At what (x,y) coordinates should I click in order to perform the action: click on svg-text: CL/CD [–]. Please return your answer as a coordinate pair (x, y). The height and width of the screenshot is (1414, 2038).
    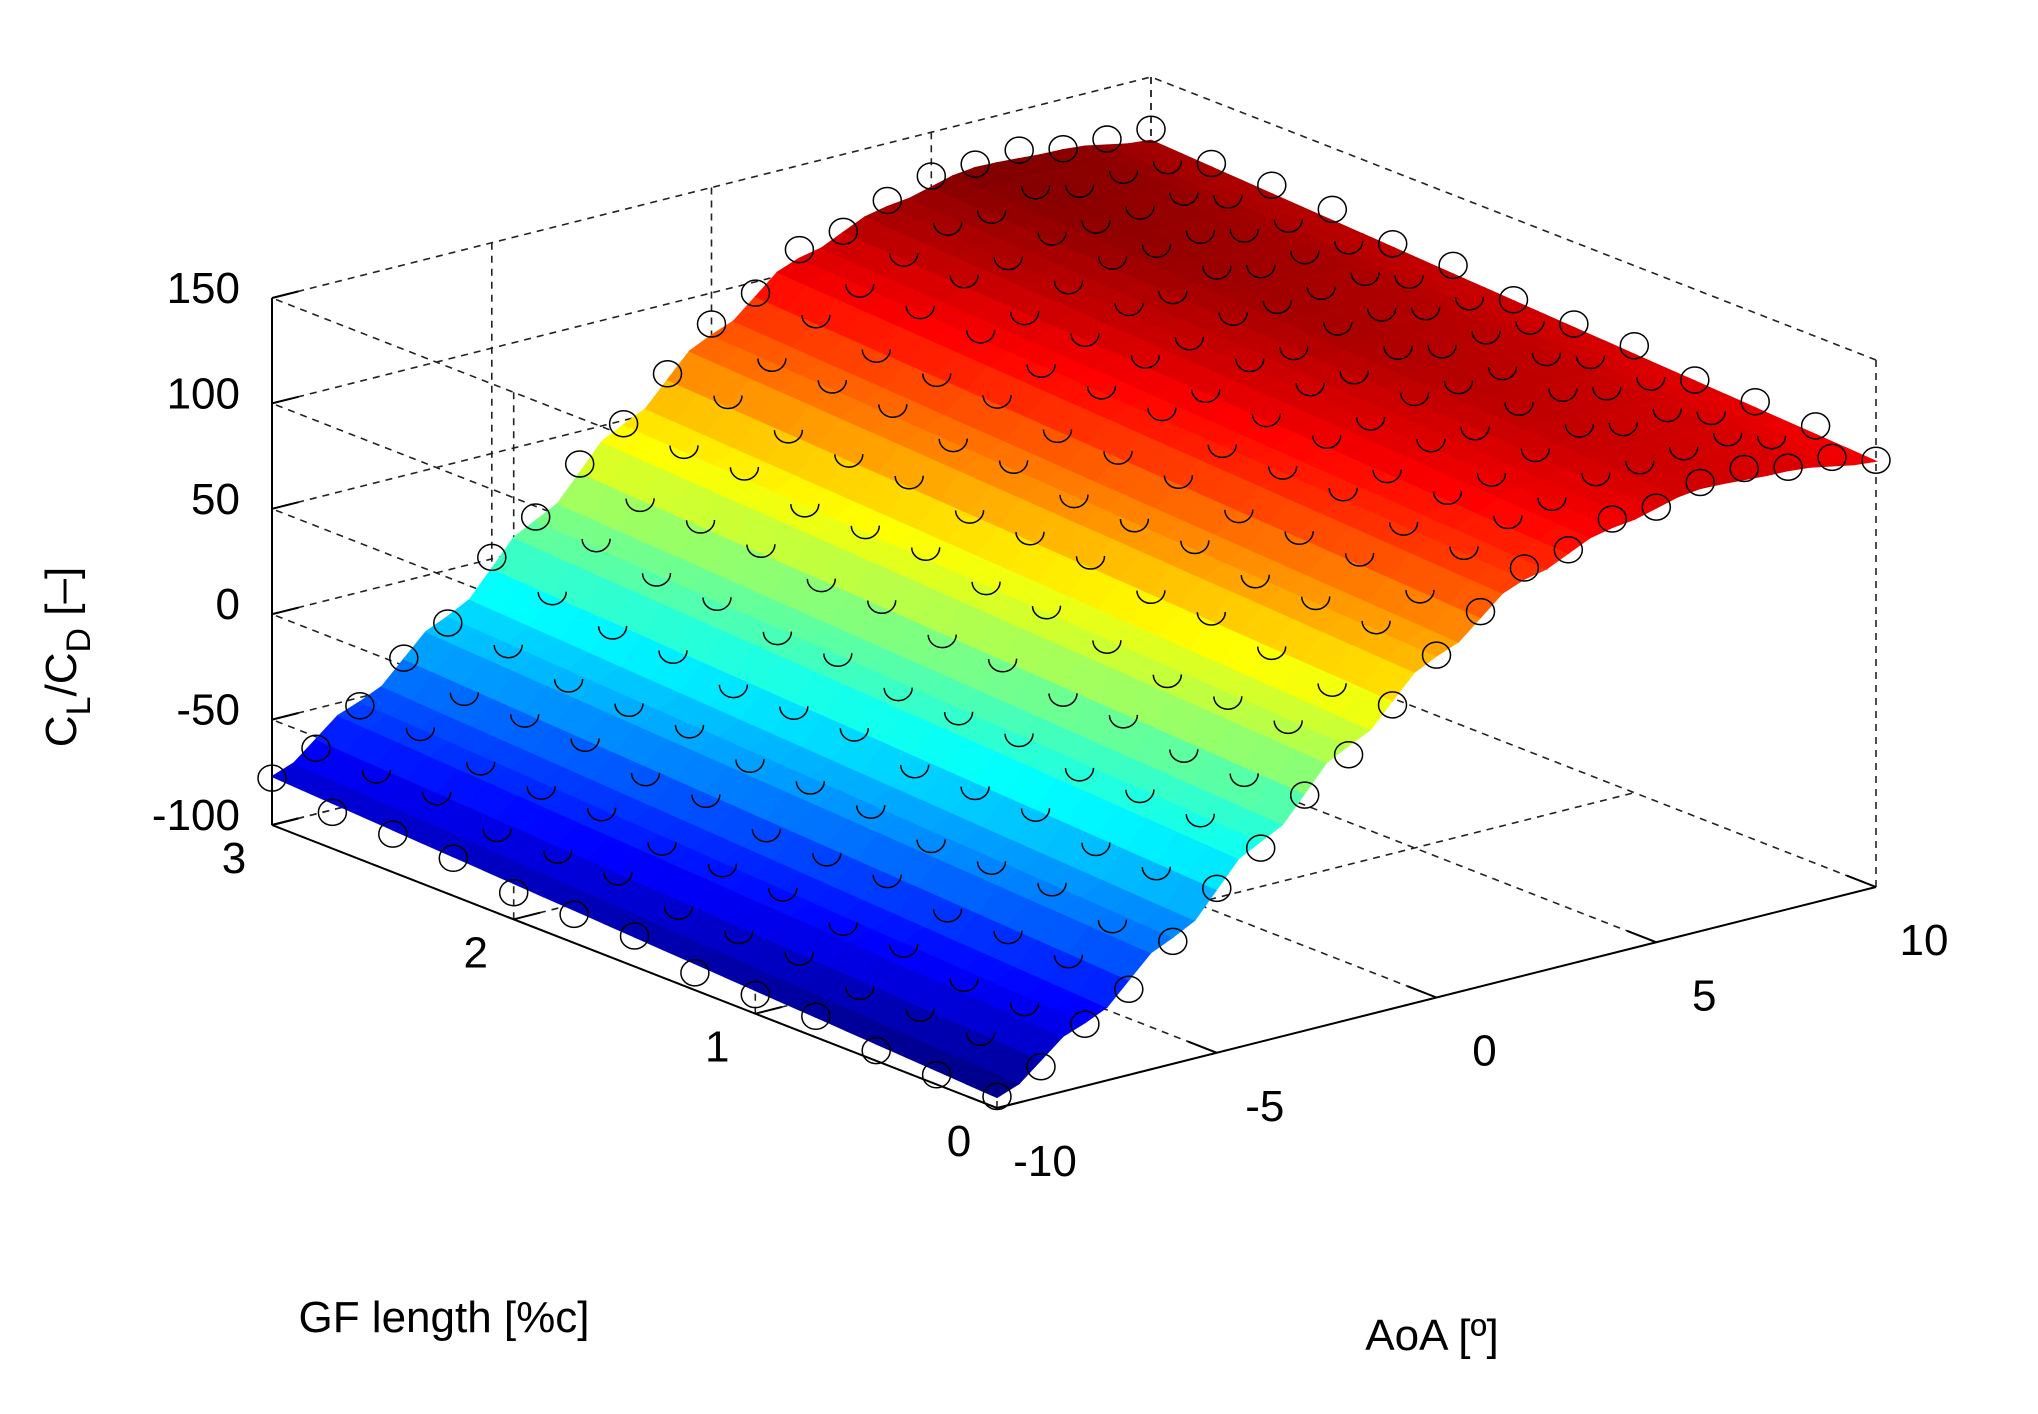
    Looking at the image, I should click on (67, 657).